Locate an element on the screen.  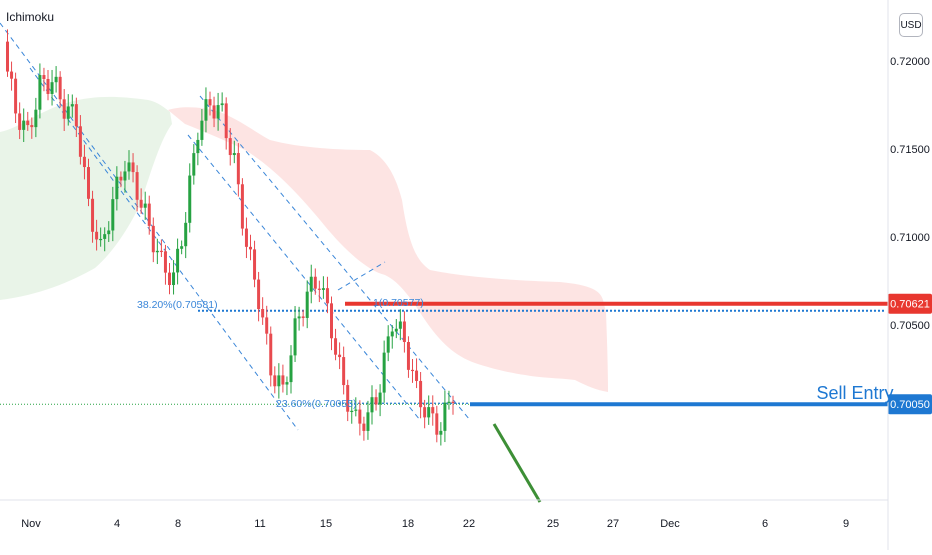
kumo-bullish is located at coordinates (86, 198).